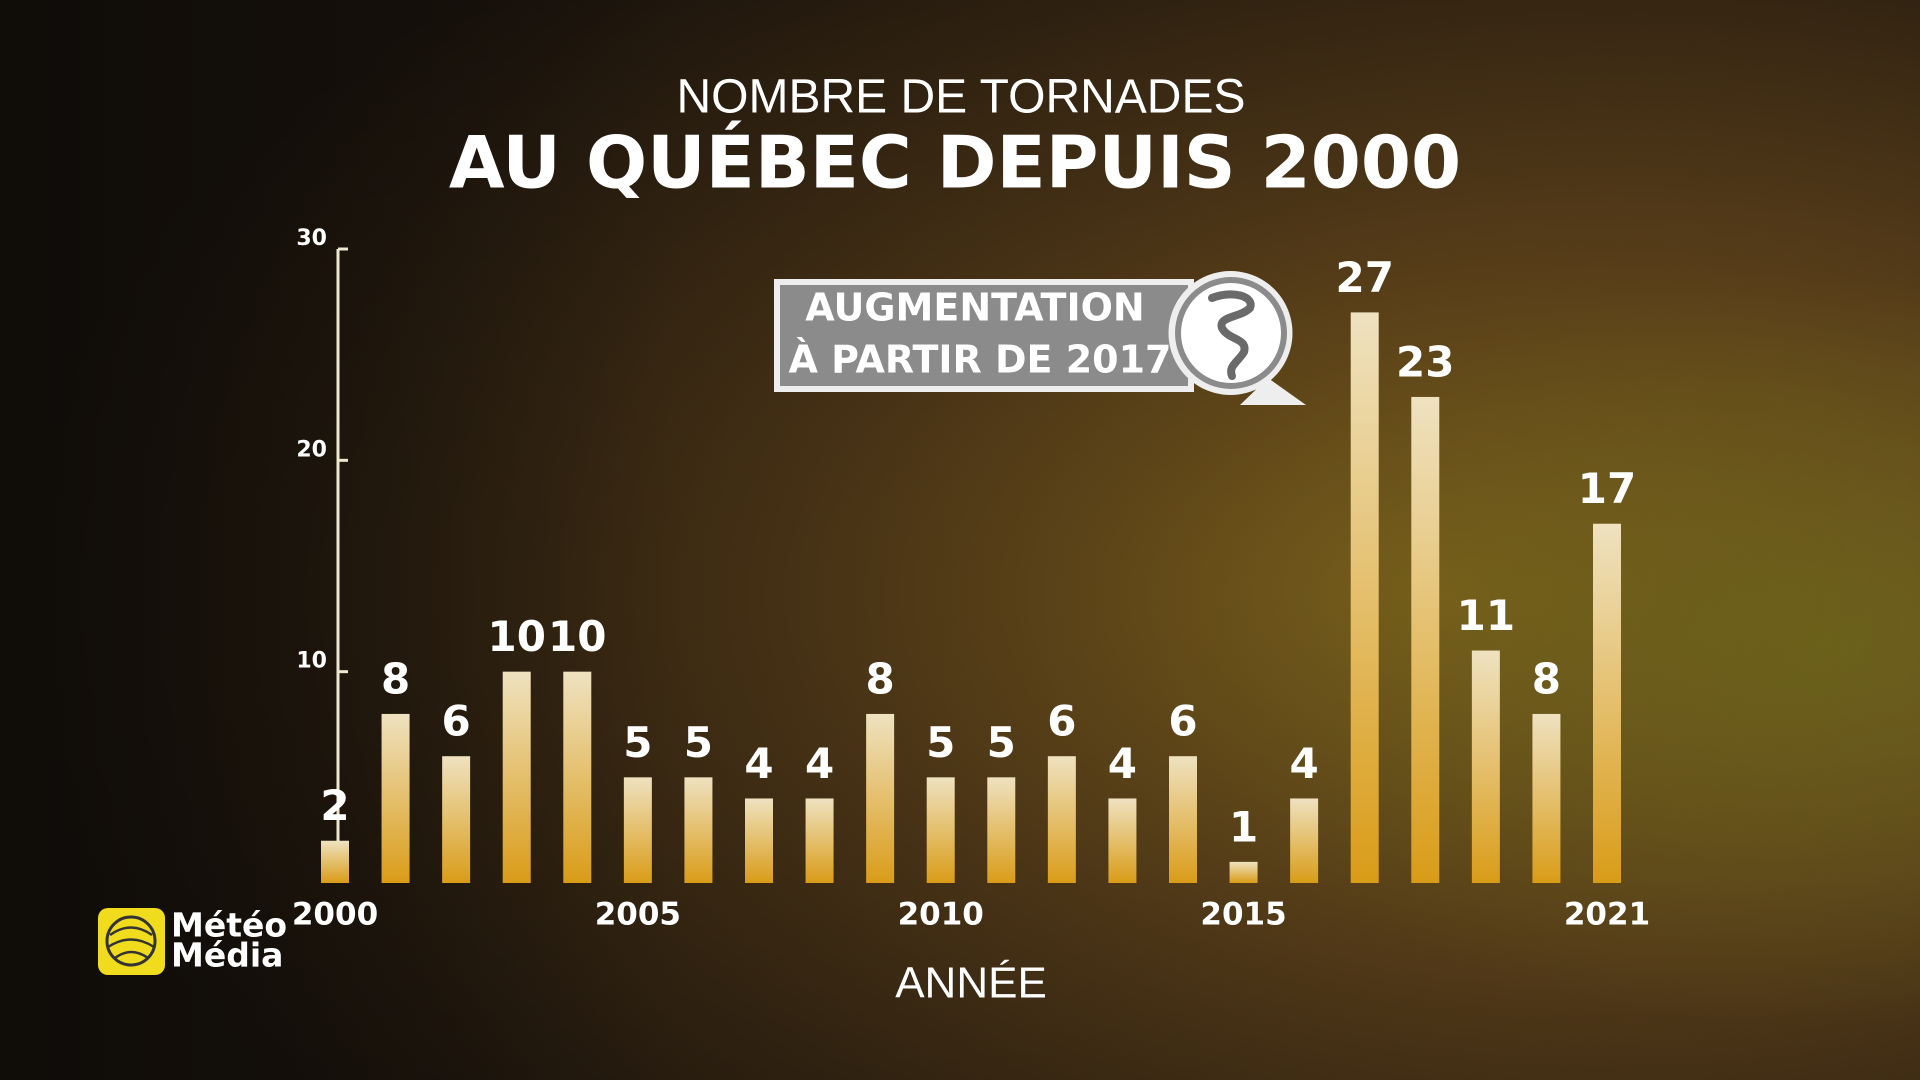 This screenshot has width=1920, height=1080. I want to click on x-tick-label: 2000, so click(335, 915).